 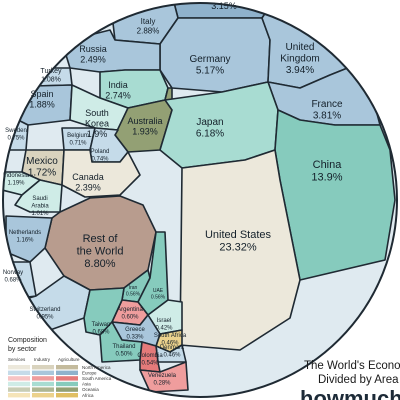 What do you see at coordinates (224, 6) in the screenshot?
I see `cell-value-top: 3.15%` at bounding box center [224, 6].